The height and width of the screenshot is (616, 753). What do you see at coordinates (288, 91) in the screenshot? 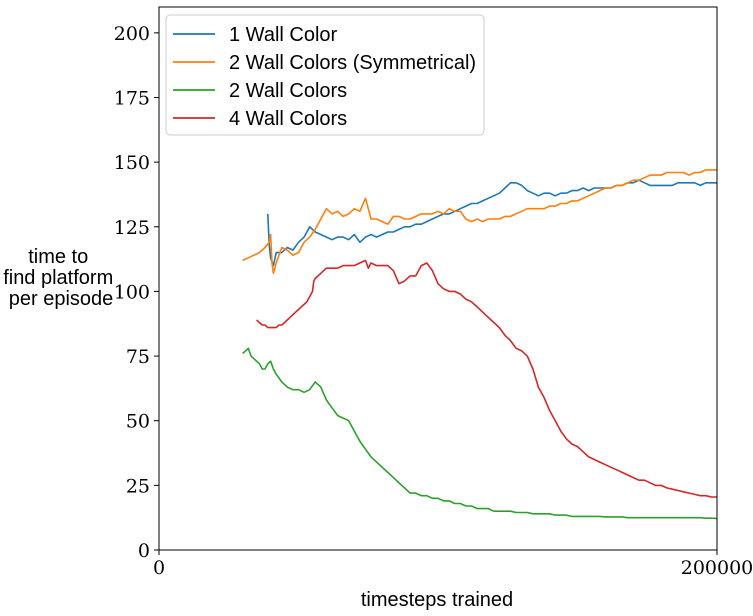
I see `legend-label: 2 Wall Colors` at bounding box center [288, 91].